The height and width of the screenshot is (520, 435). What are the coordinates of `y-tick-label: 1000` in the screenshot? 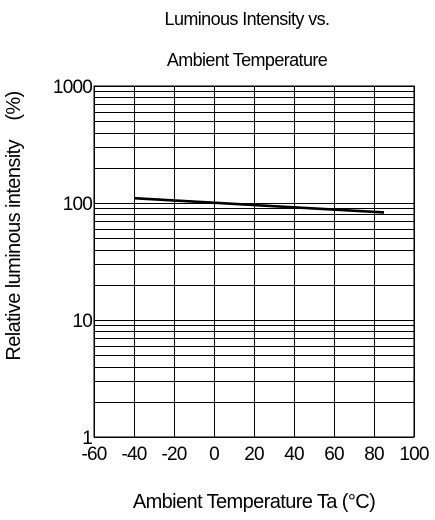 It's located at (72, 87).